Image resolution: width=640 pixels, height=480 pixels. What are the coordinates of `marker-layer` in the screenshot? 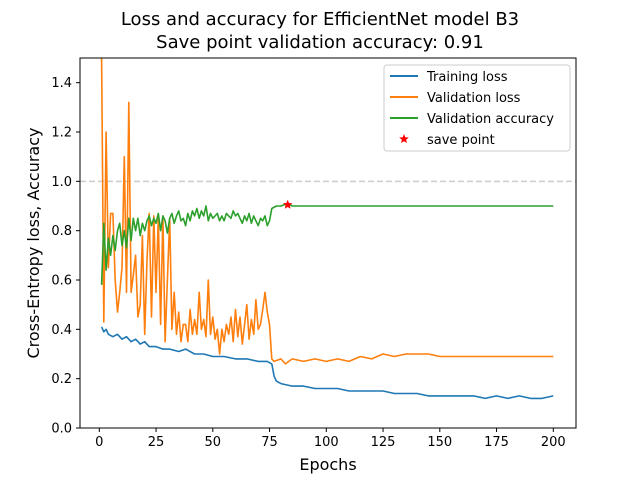 It's located at (288, 204).